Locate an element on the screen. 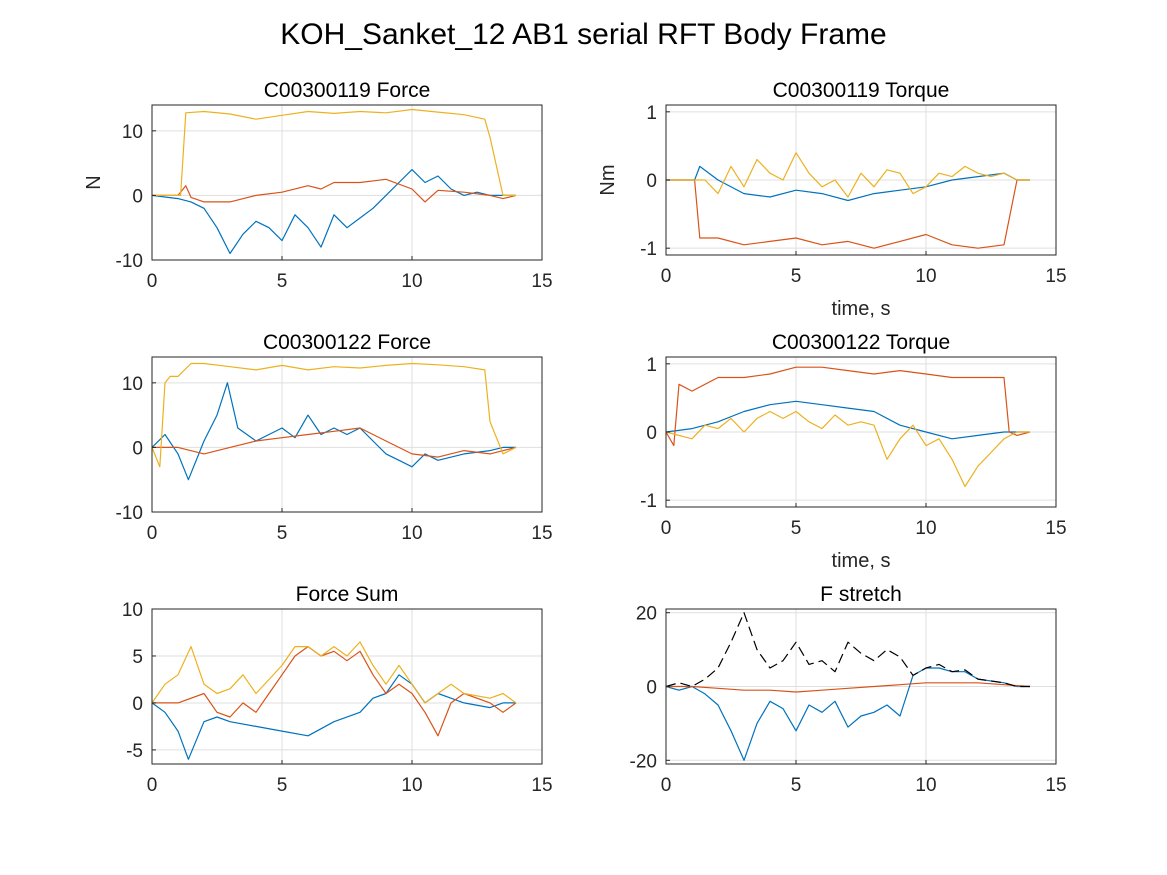 Image resolution: width=1167 pixels, height=875 pixels. panel-title: C00300122 Torque is located at coordinates (861, 342).